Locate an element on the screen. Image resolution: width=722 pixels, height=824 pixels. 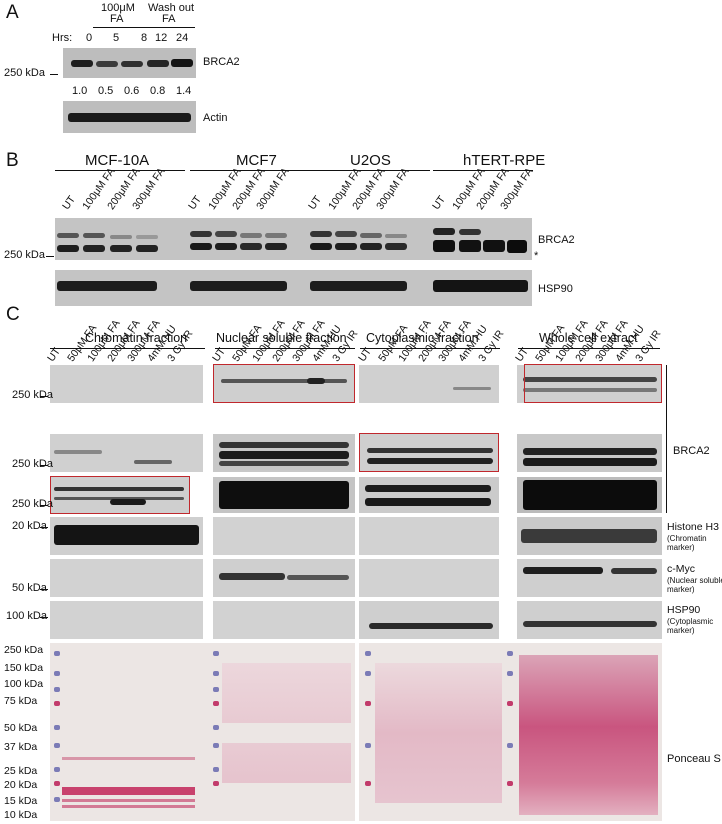
panel-c-marker-h3: 20 kDa is located at coordinates (29, 526).